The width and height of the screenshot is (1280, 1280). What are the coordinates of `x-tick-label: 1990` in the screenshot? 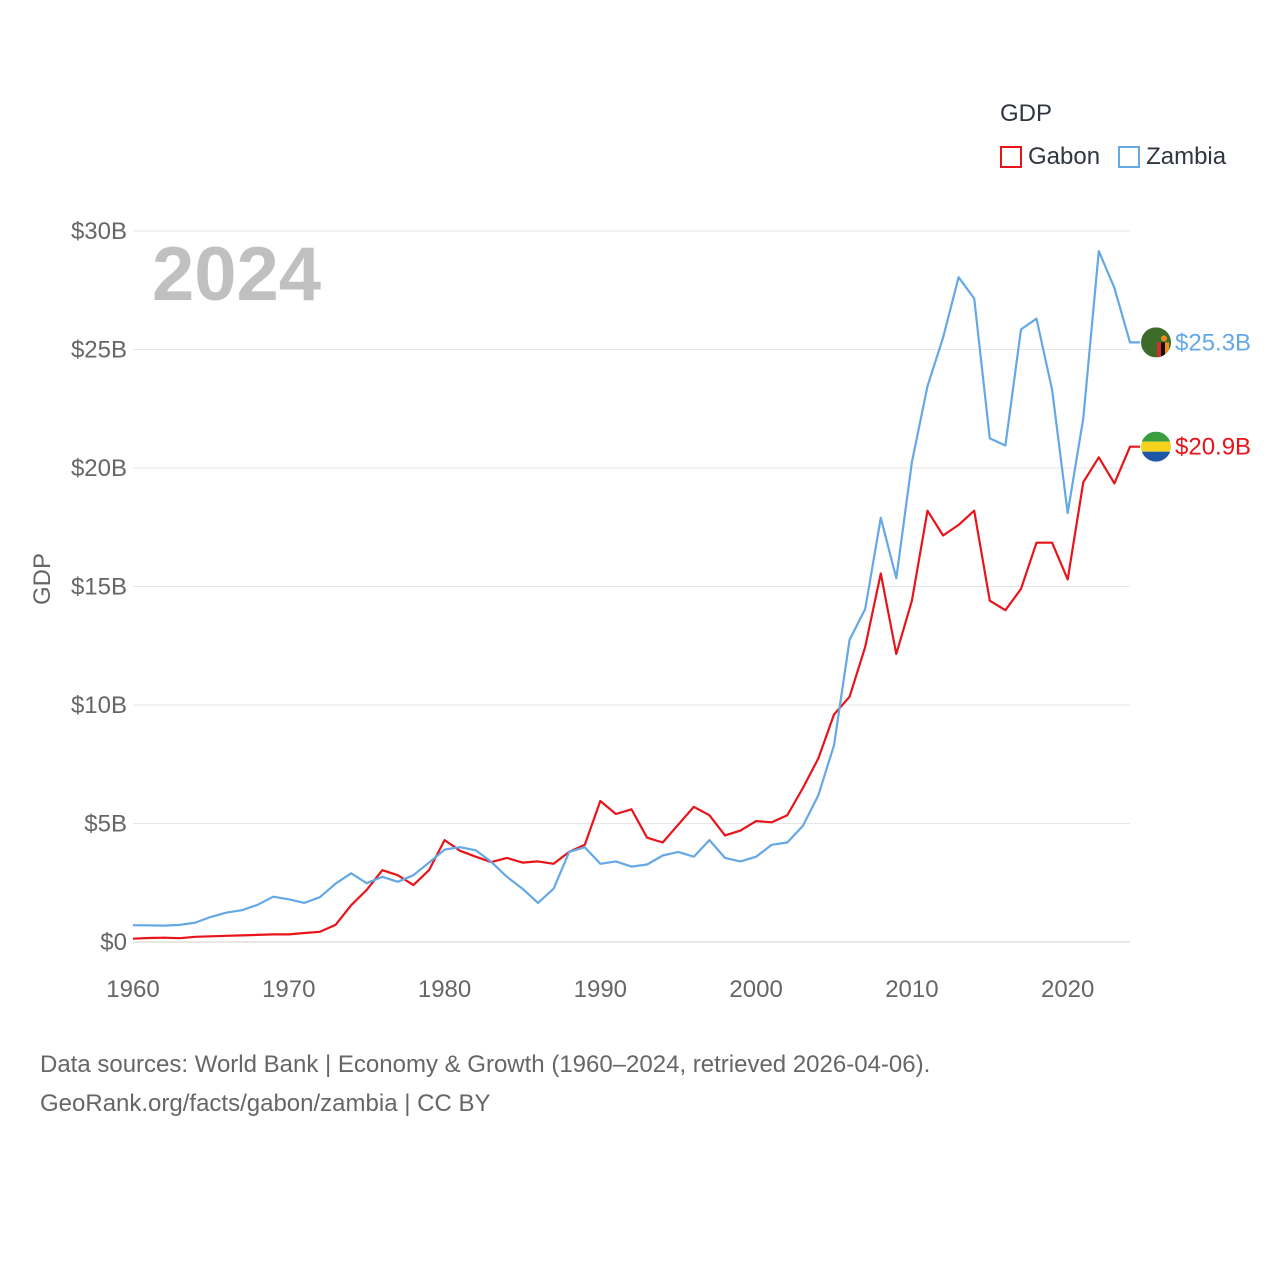 It's located at (600, 989).